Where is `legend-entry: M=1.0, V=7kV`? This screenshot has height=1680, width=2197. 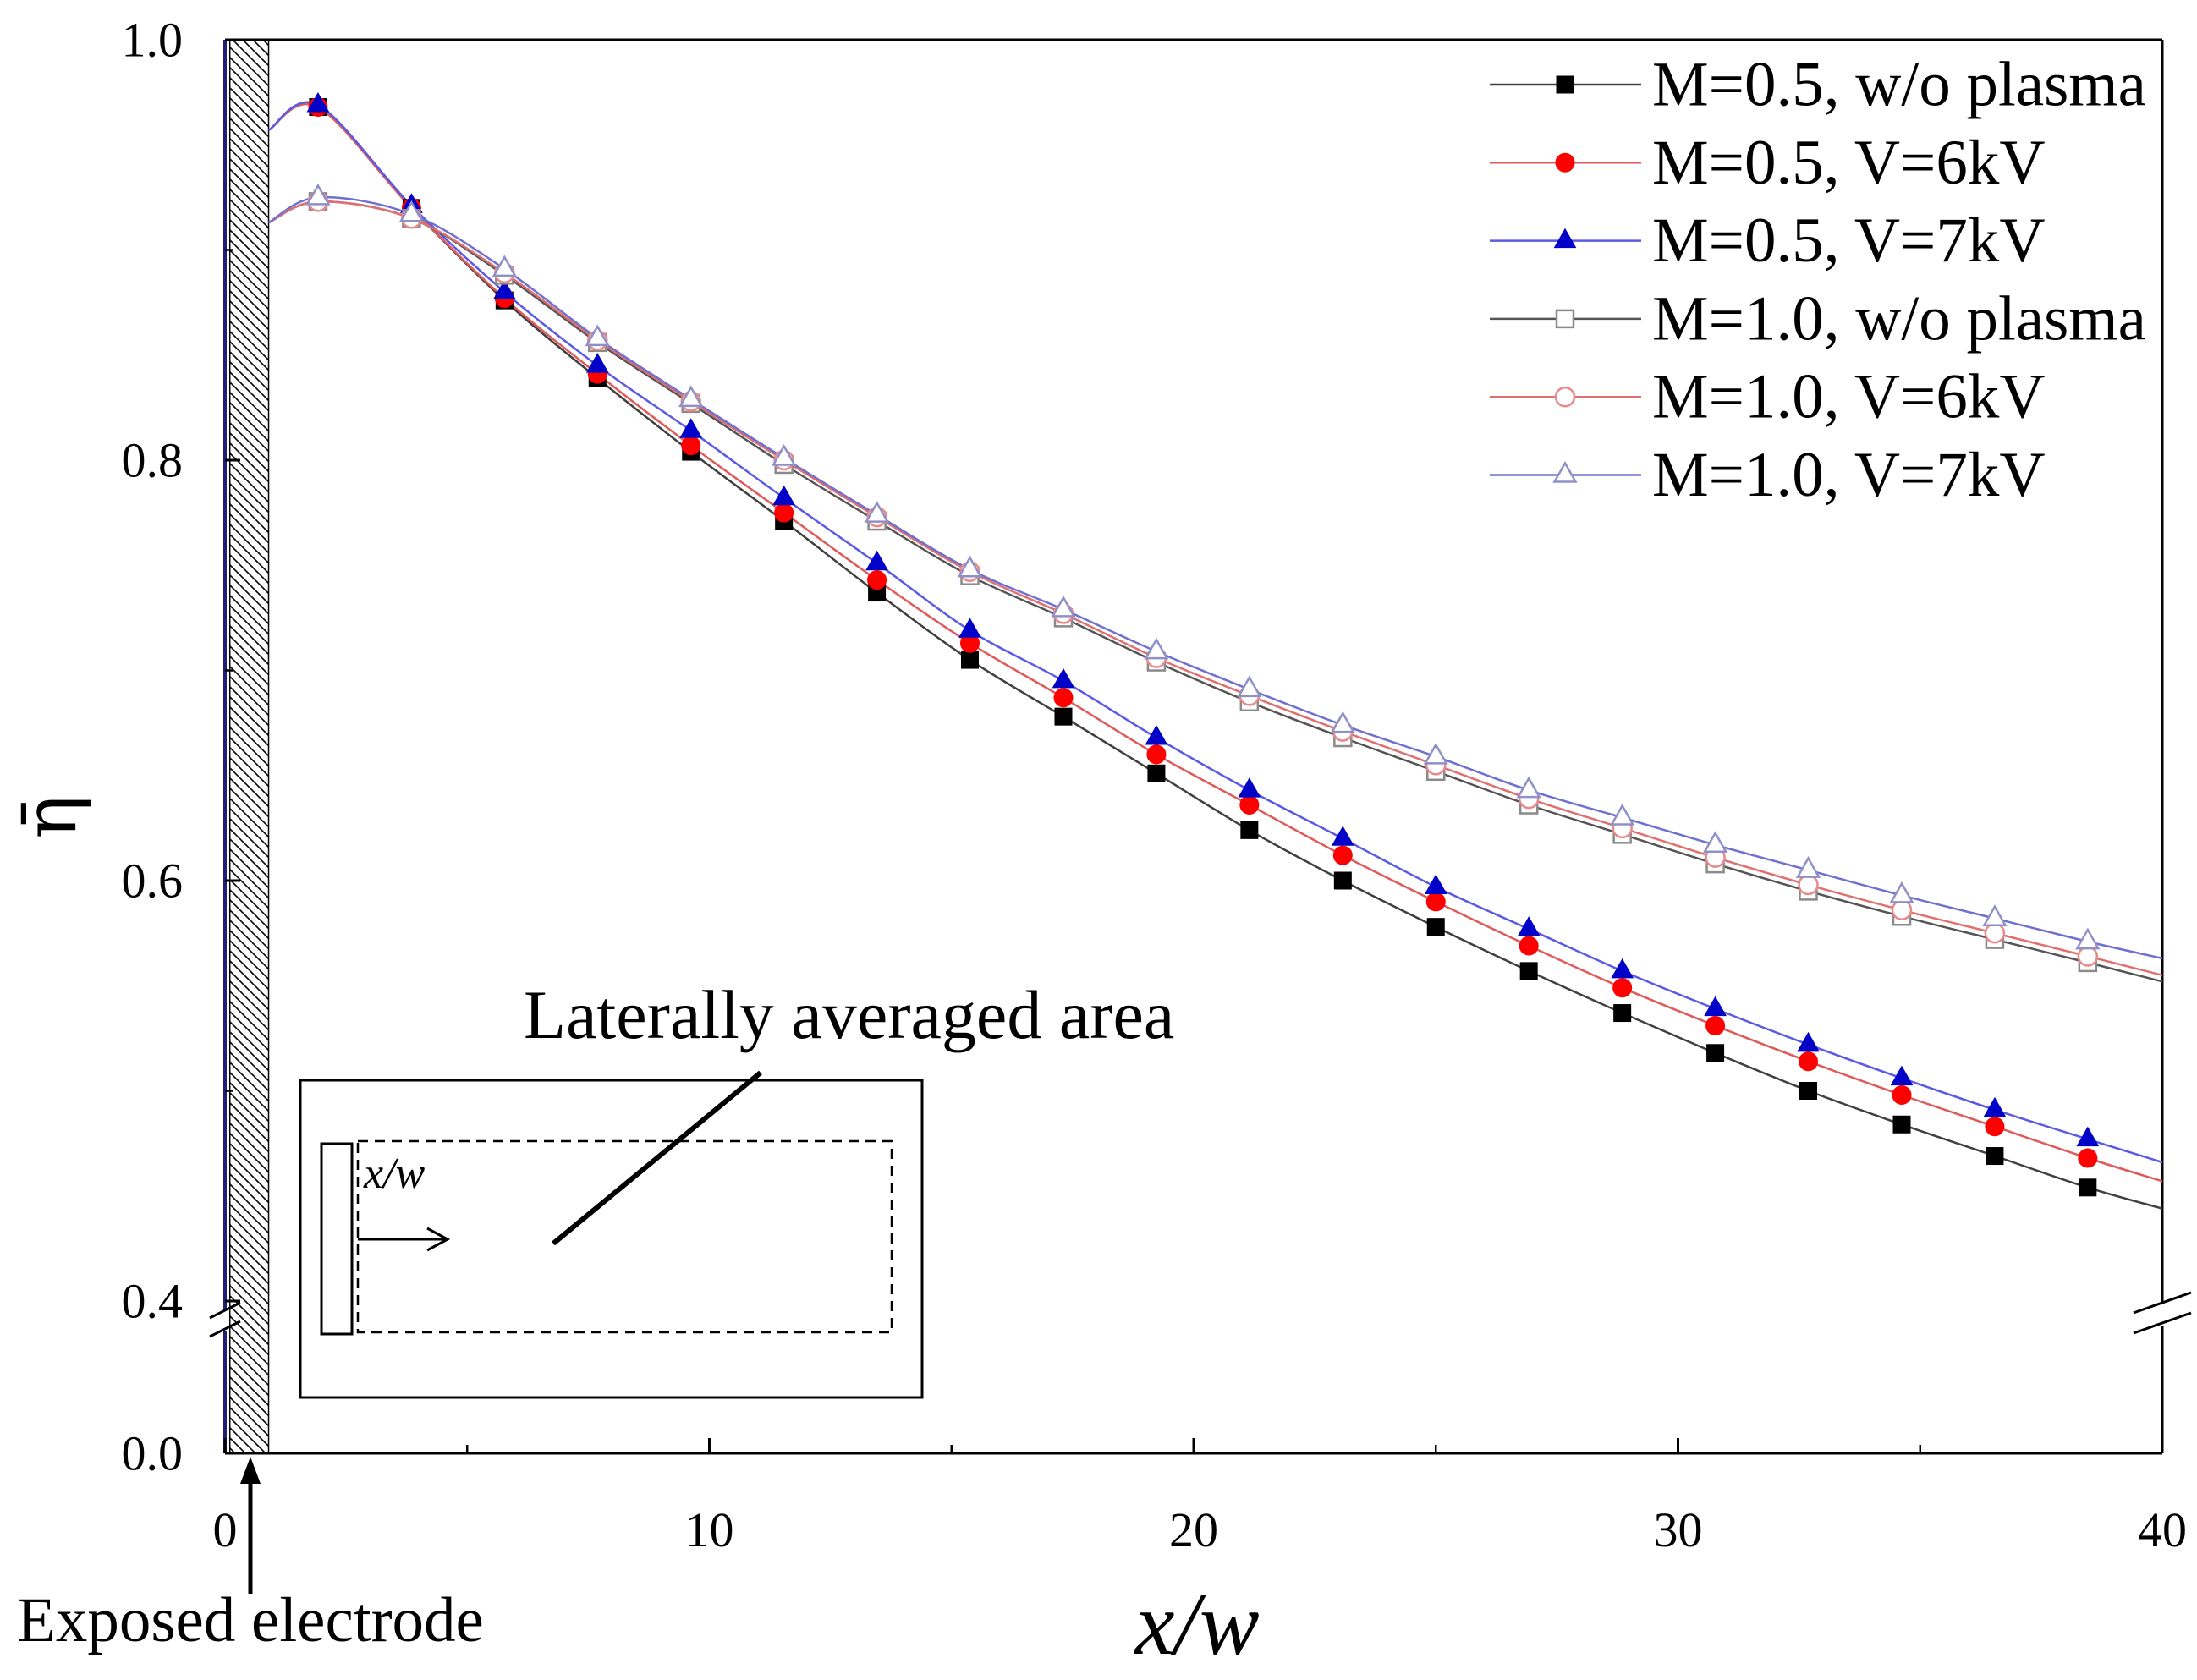 legend-entry: M=1.0, V=7kV is located at coordinates (1768, 475).